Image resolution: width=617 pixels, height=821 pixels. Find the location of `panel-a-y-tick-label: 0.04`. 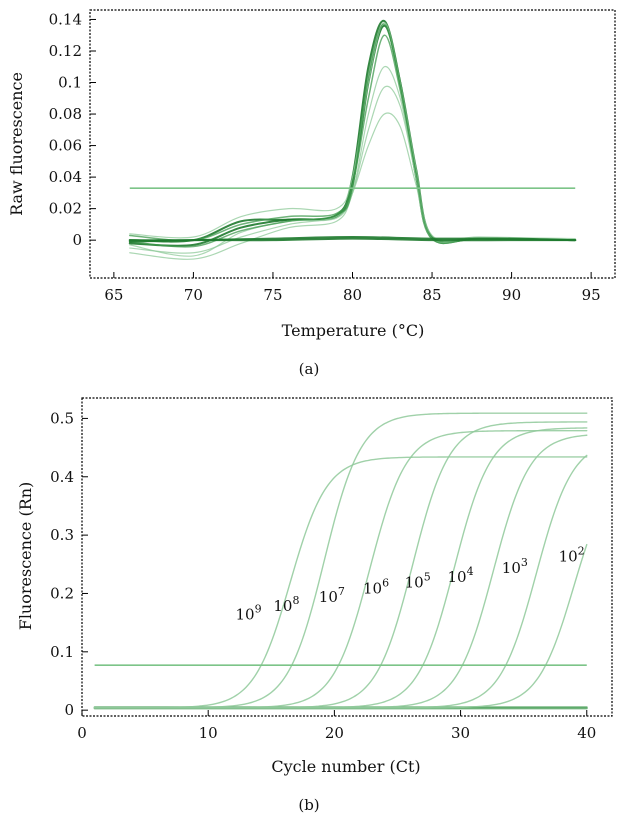

panel-a-y-tick-label: 0.04 is located at coordinates (65, 177).